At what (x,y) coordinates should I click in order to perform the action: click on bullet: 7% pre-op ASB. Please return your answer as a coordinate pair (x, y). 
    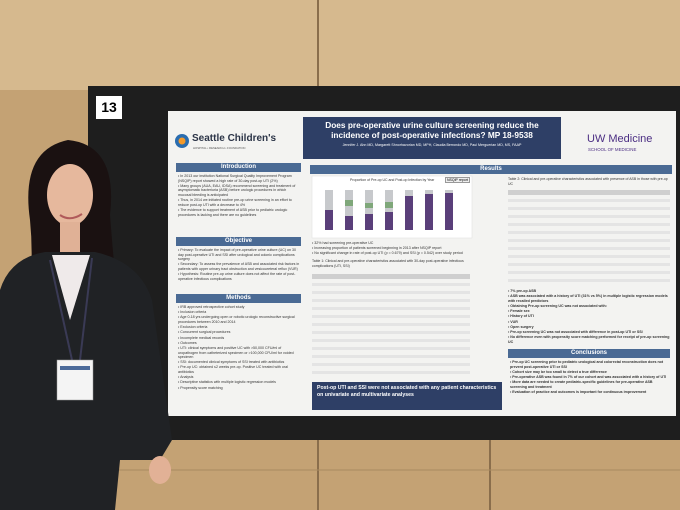
    Looking at the image, I should click on (589, 291).